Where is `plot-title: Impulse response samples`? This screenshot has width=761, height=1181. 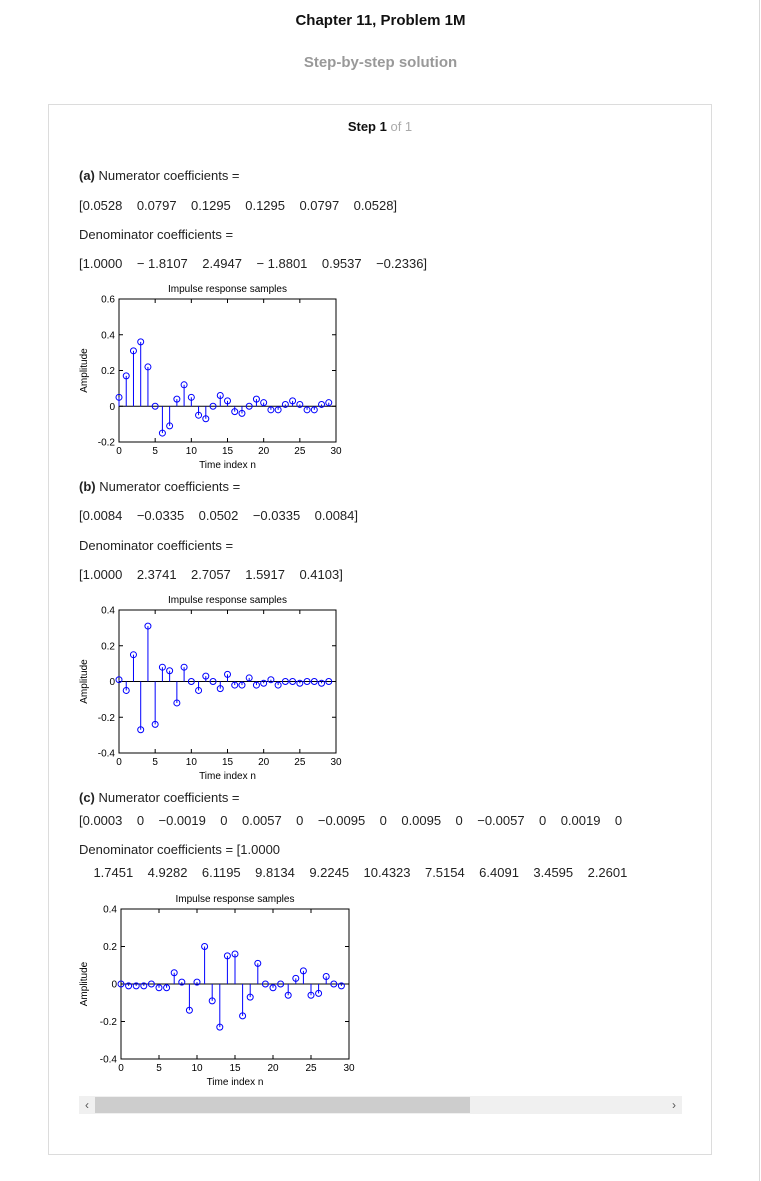 plot-title: Impulse response samples is located at coordinates (227, 289).